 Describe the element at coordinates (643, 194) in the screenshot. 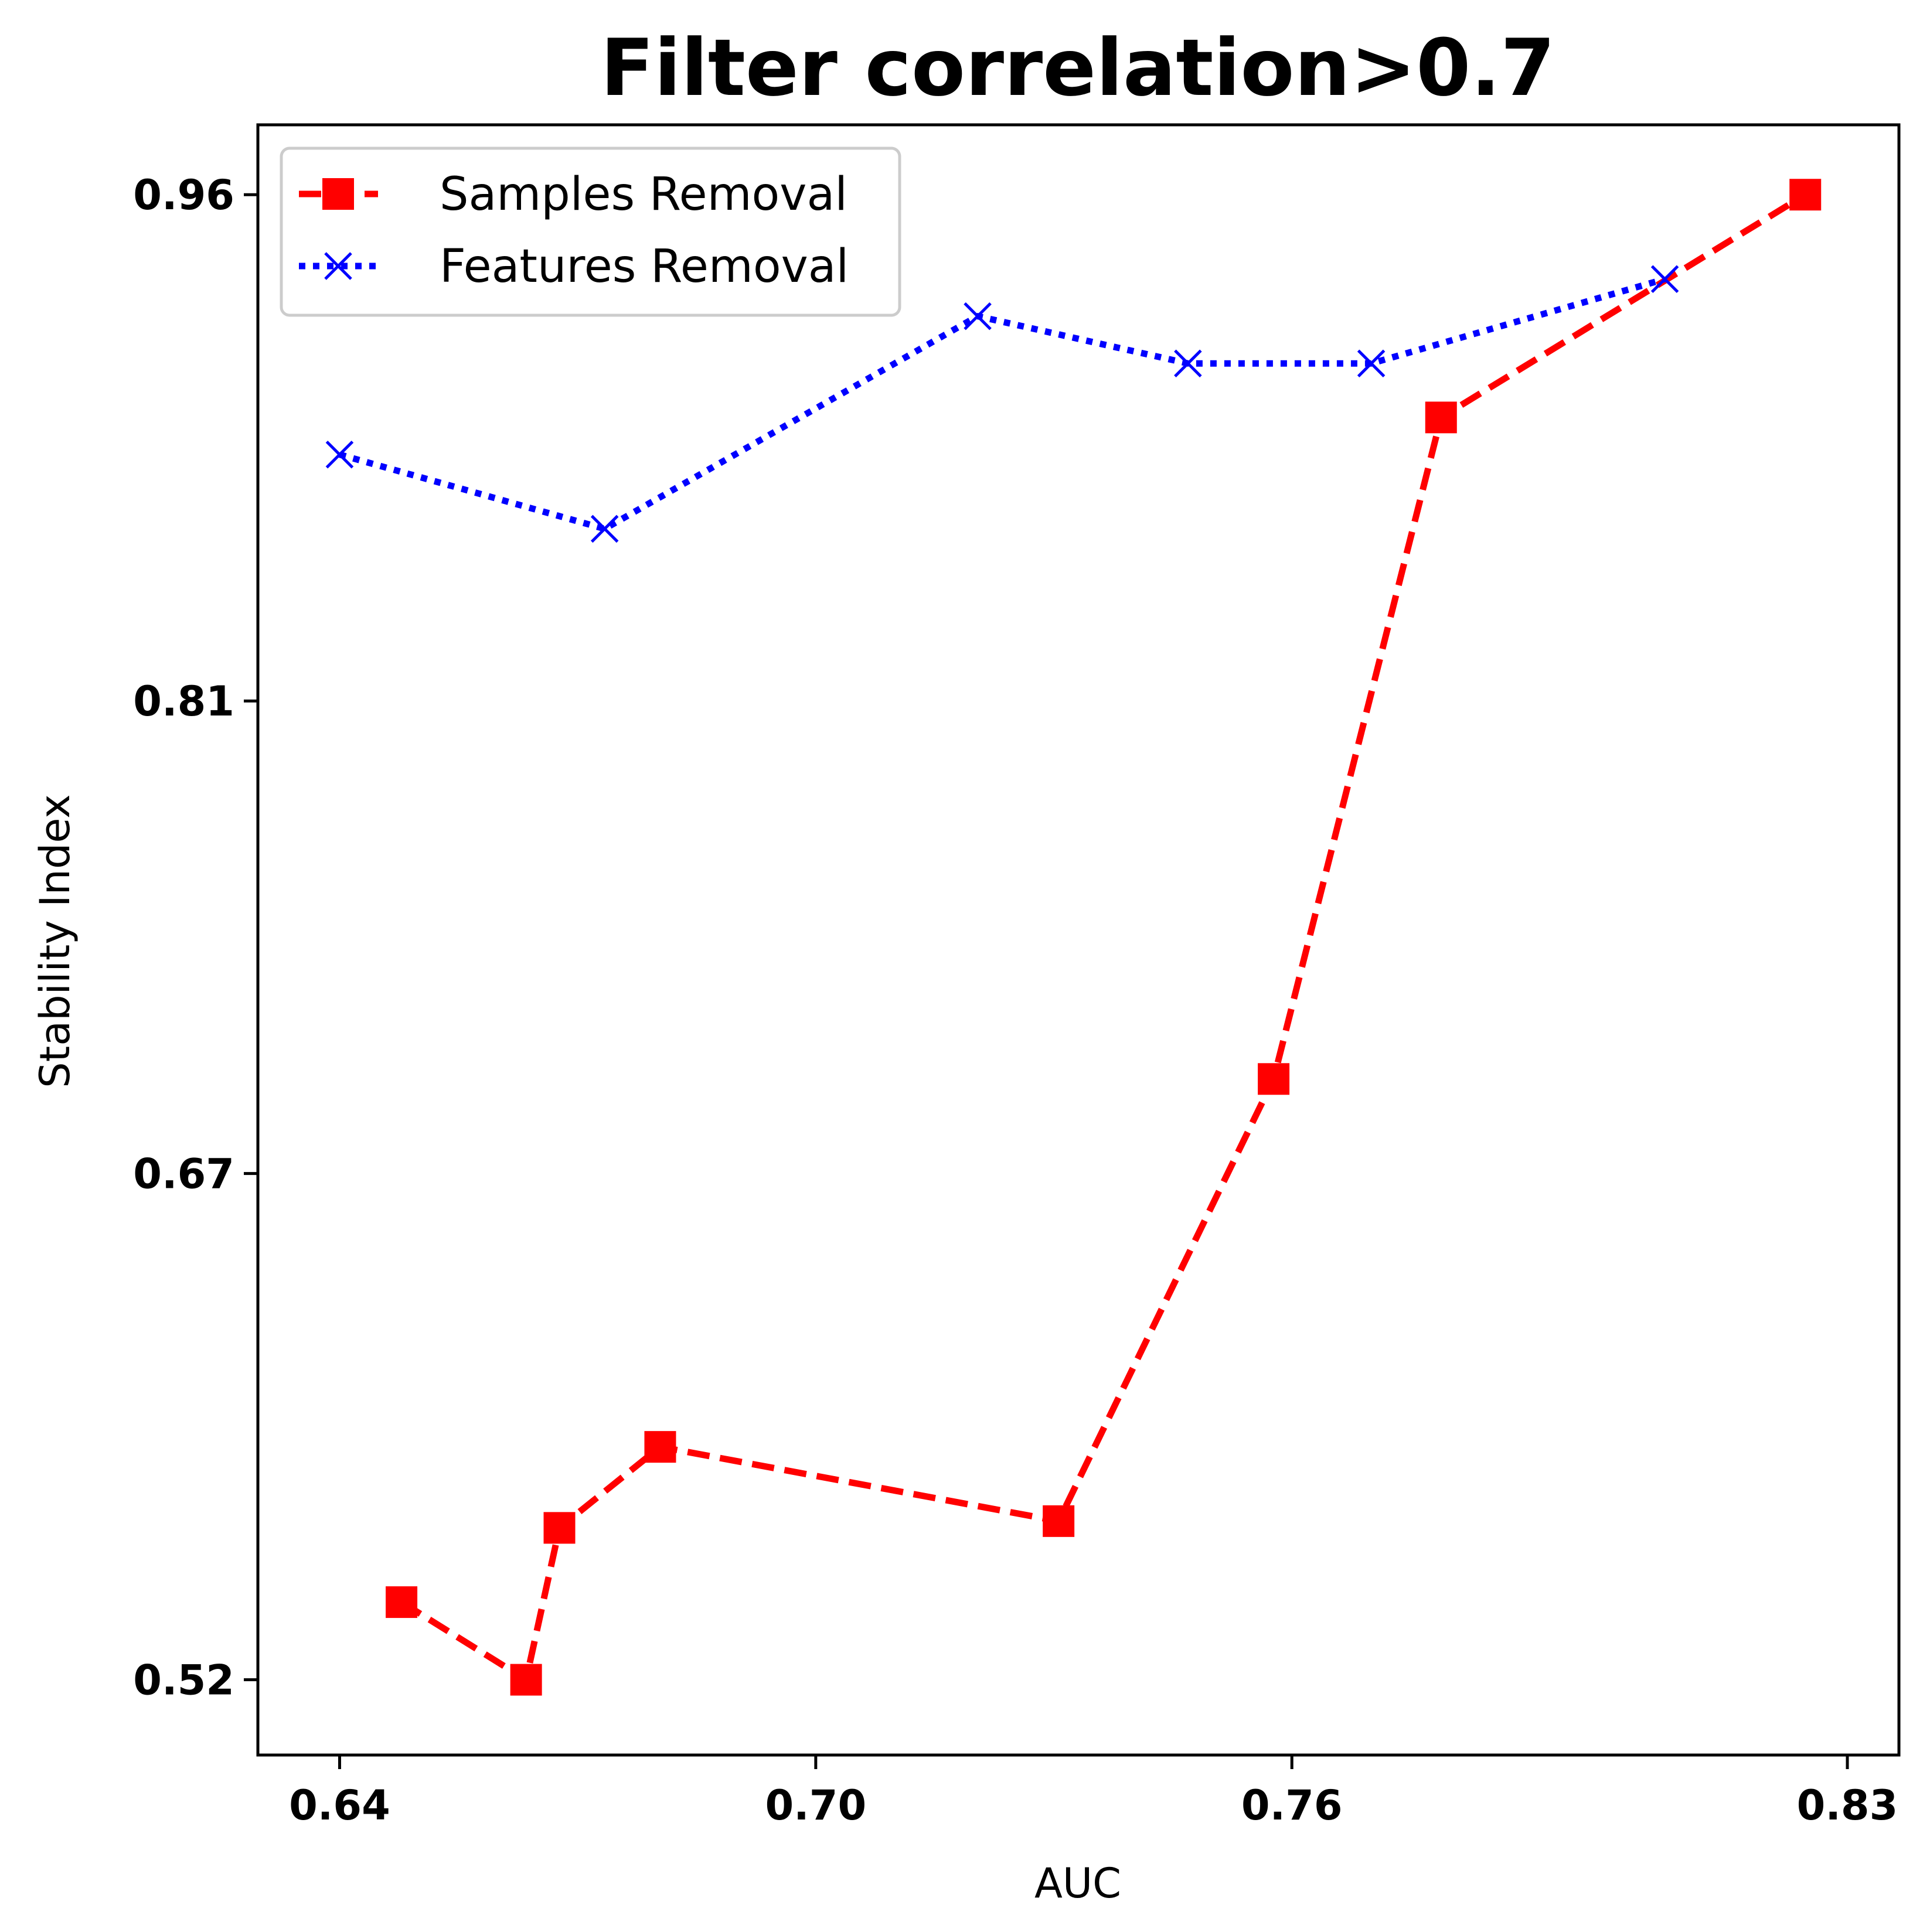

I see `legend-label: Samples Removal` at that location.